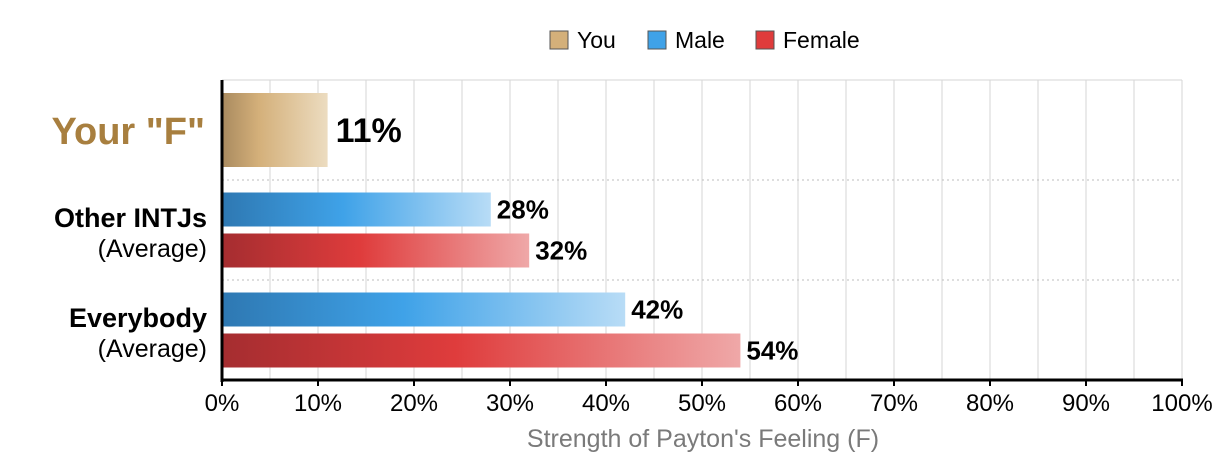 This screenshot has height=470, width=1230. What do you see at coordinates (606, 403) in the screenshot?
I see `x-tick-label: 40%` at bounding box center [606, 403].